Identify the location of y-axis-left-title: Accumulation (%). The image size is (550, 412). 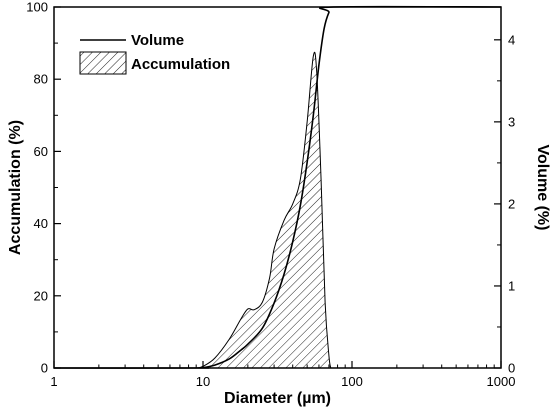
(15, 187).